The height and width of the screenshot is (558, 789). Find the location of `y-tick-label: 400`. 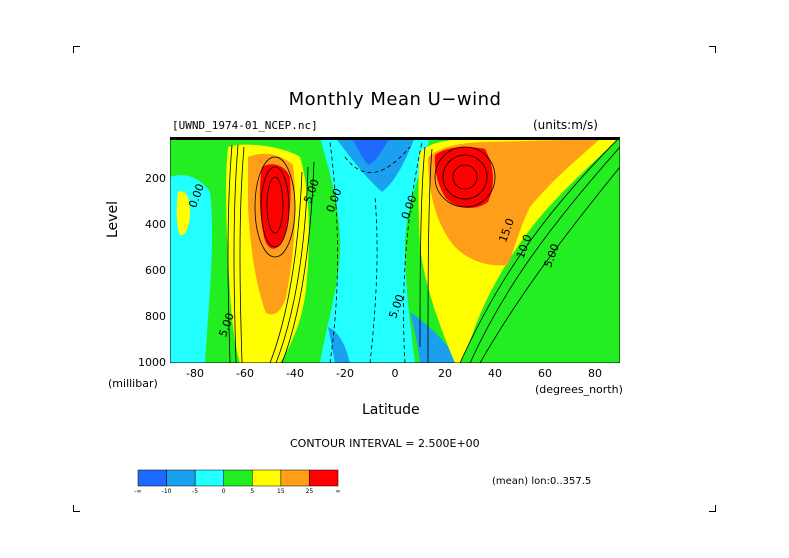

y-tick-label: 400 is located at coordinates (155, 224).